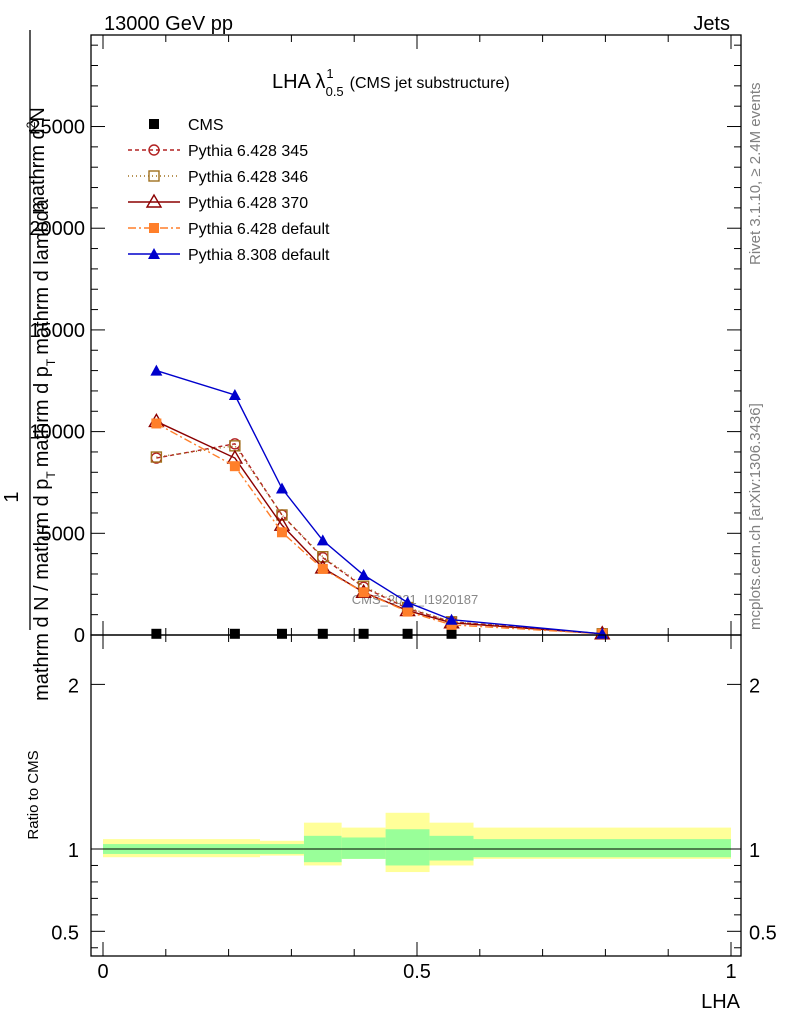  Describe the element at coordinates (42, 416) in the screenshot. I see `main-ylabel-rest: mathrm d p` at that location.